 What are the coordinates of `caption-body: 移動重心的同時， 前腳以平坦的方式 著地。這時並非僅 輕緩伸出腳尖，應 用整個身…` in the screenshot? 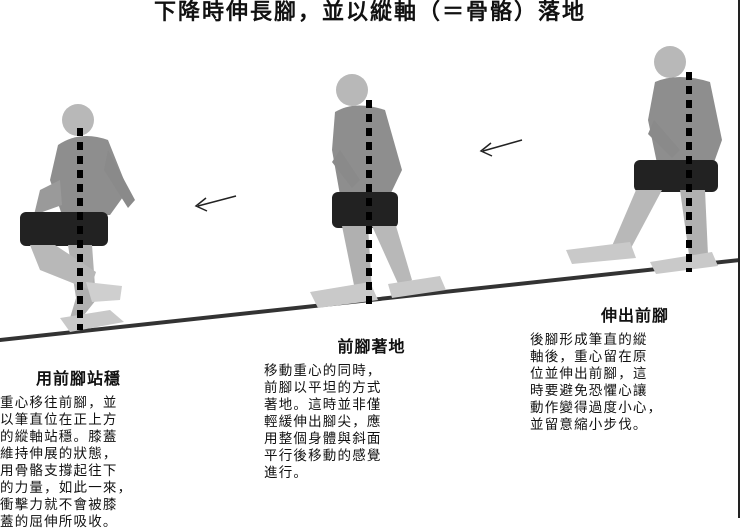 It's located at (323, 422).